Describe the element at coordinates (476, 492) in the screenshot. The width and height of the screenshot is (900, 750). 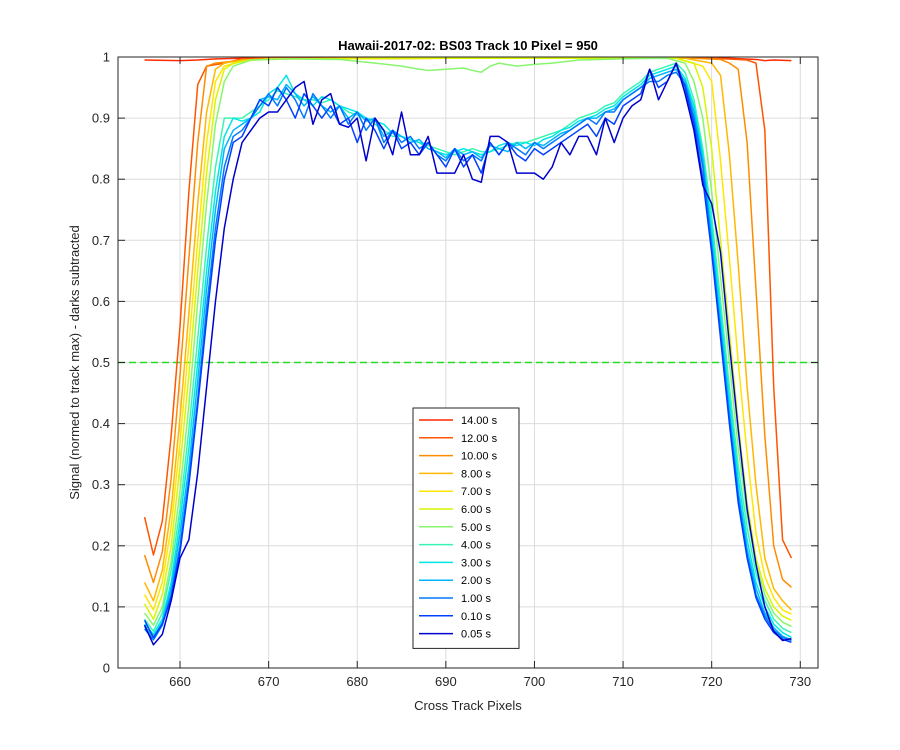
I see `legend-label: 7.00 s` at that location.